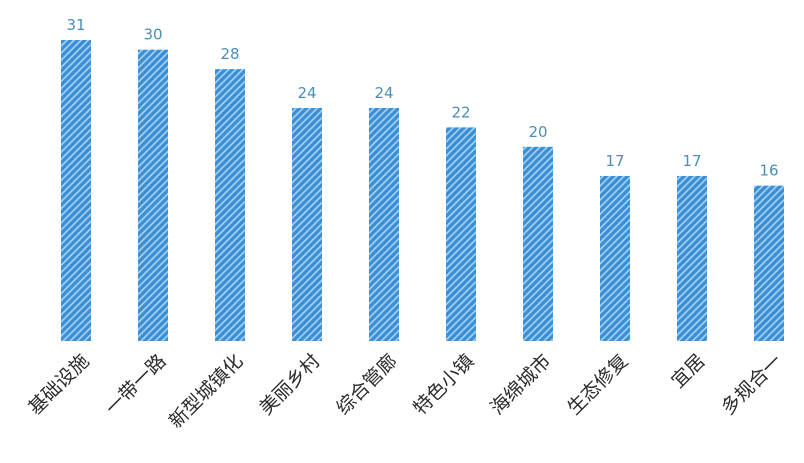 This screenshot has height=463, width=804. I want to click on category-label-1: 基础设施, so click(58, 384).